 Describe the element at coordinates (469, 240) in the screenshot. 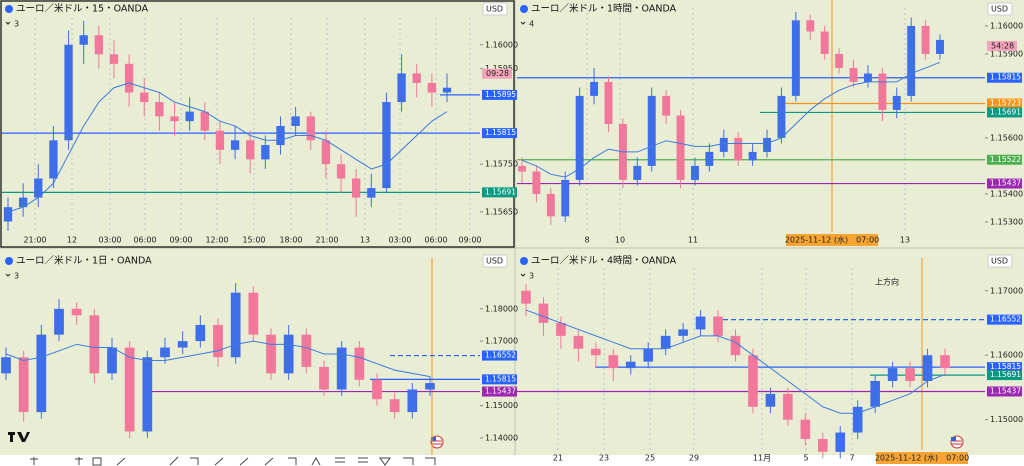

I see `x-tick-label: 09:00` at that location.